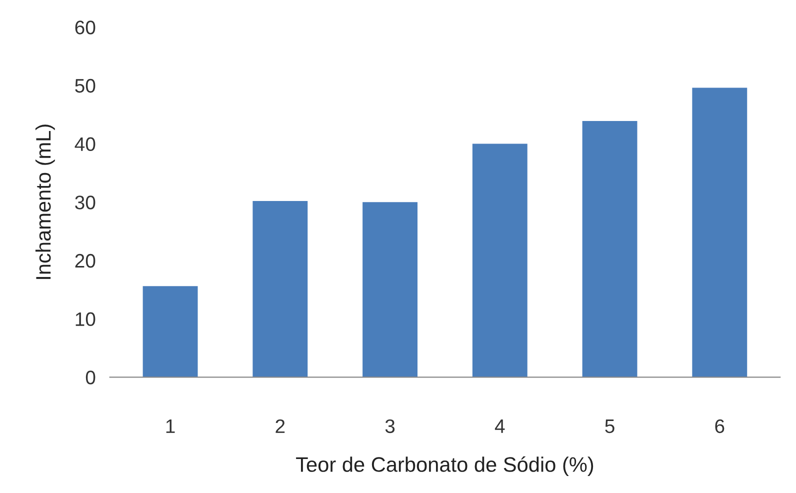 This screenshot has width=796, height=493. I want to click on x-tick-label: 2, so click(280, 426).